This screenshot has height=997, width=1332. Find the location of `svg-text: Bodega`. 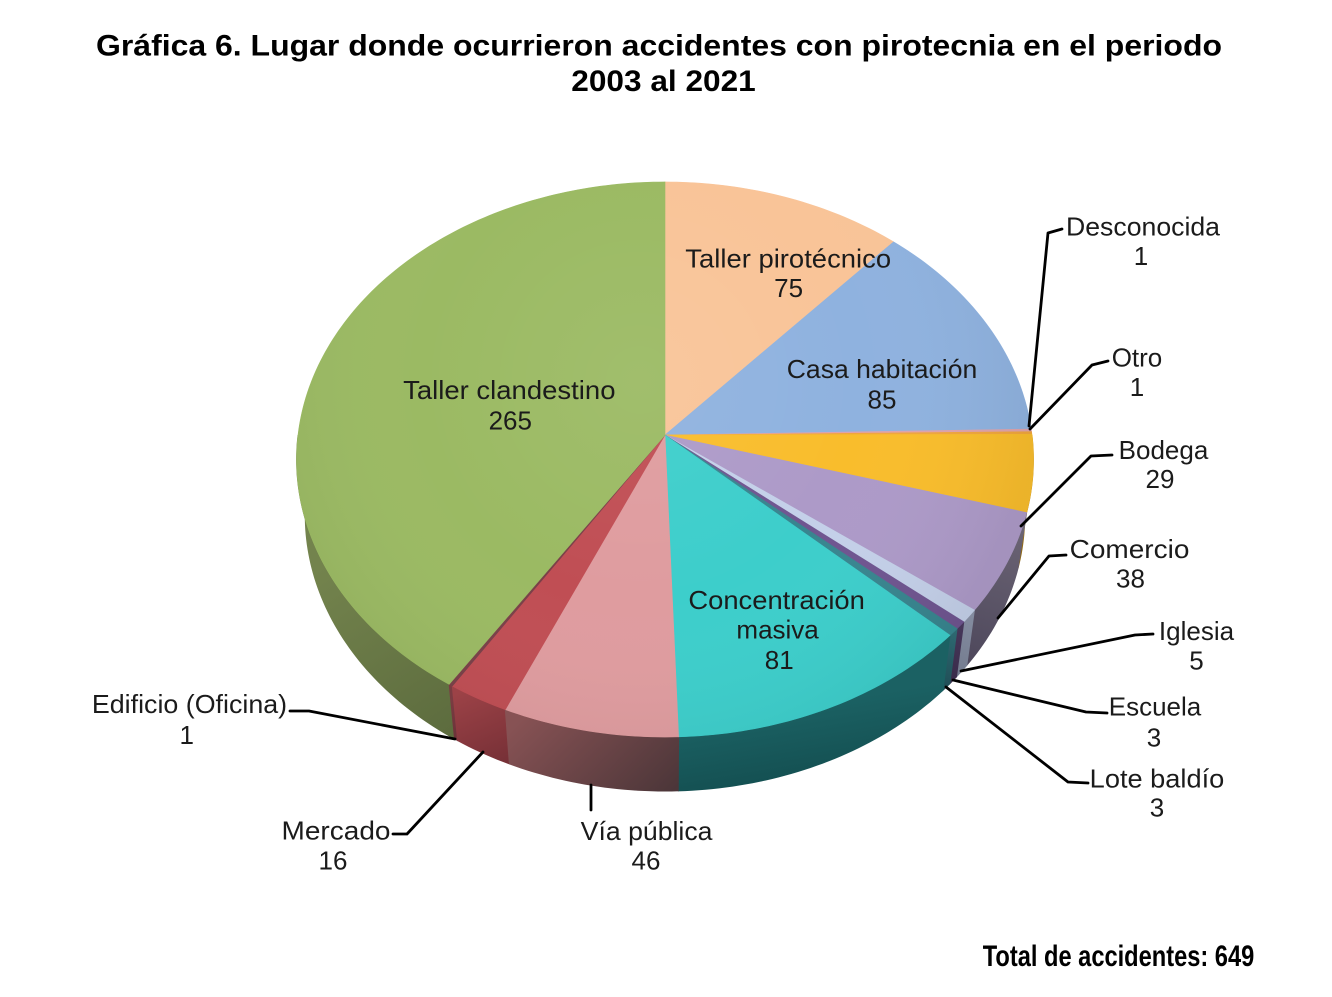

svg-text: Bodega is located at coordinates (1164, 450).